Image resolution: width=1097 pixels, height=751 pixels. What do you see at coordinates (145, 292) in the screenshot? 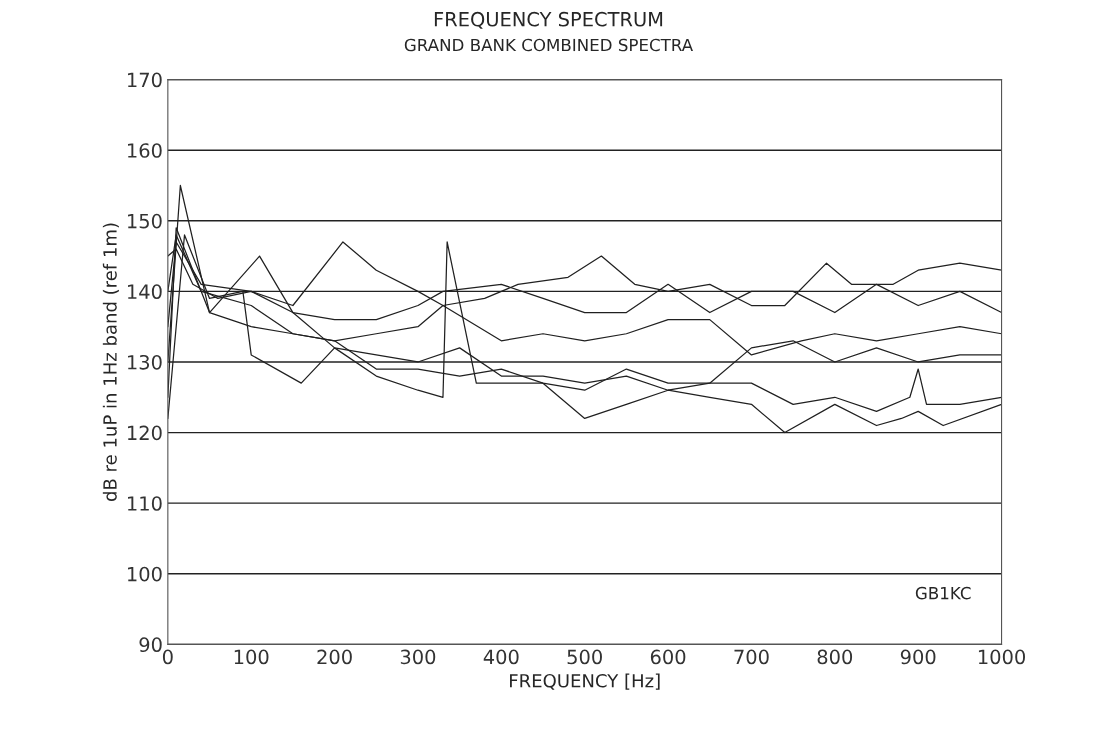
I see `y-tick-label: 140` at bounding box center [145, 292].